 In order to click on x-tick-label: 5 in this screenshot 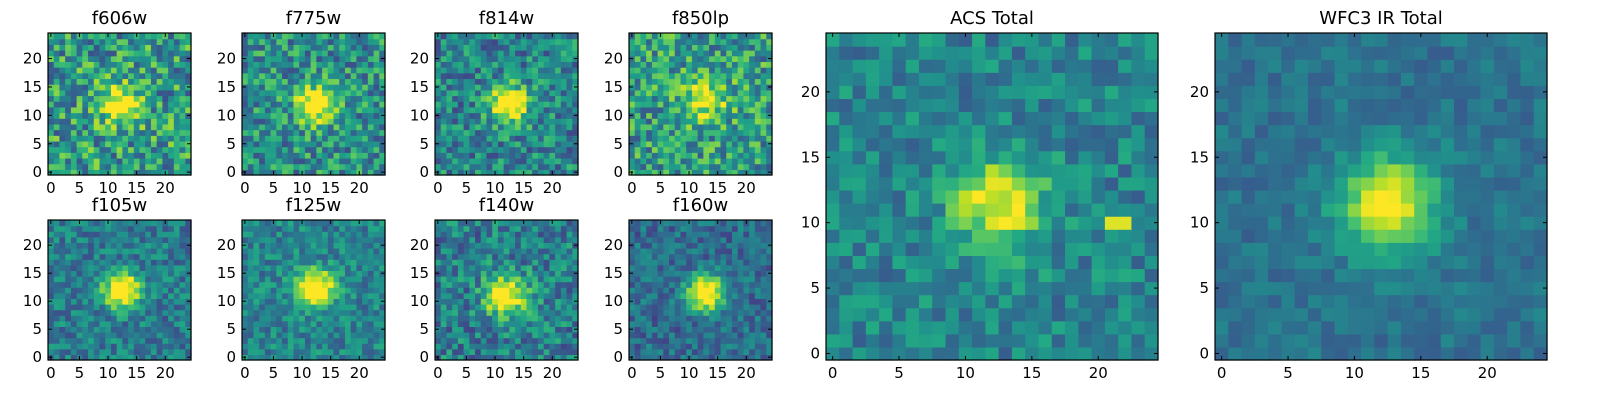, I will do `click(274, 373)`.